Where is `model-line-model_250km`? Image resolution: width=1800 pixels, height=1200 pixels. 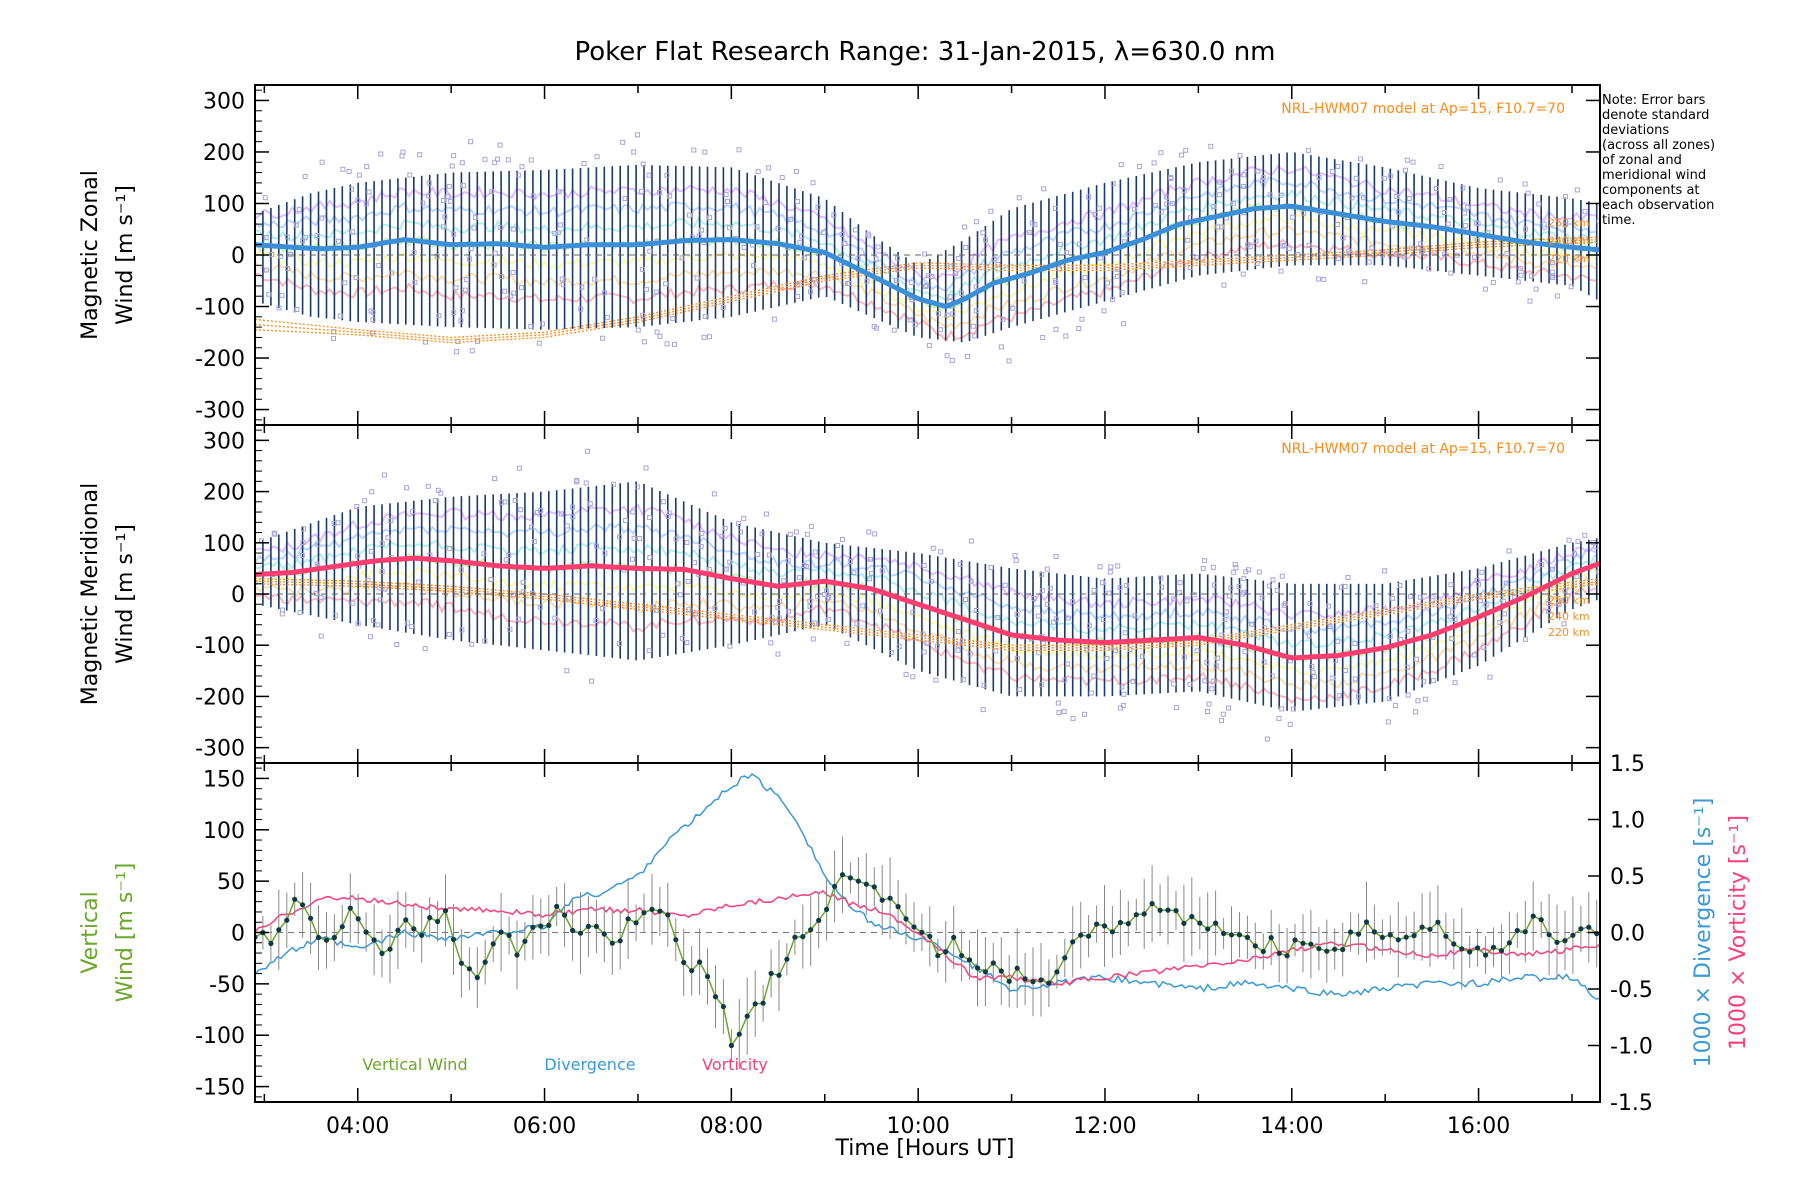
model-line-model_250km is located at coordinates (927, 611).